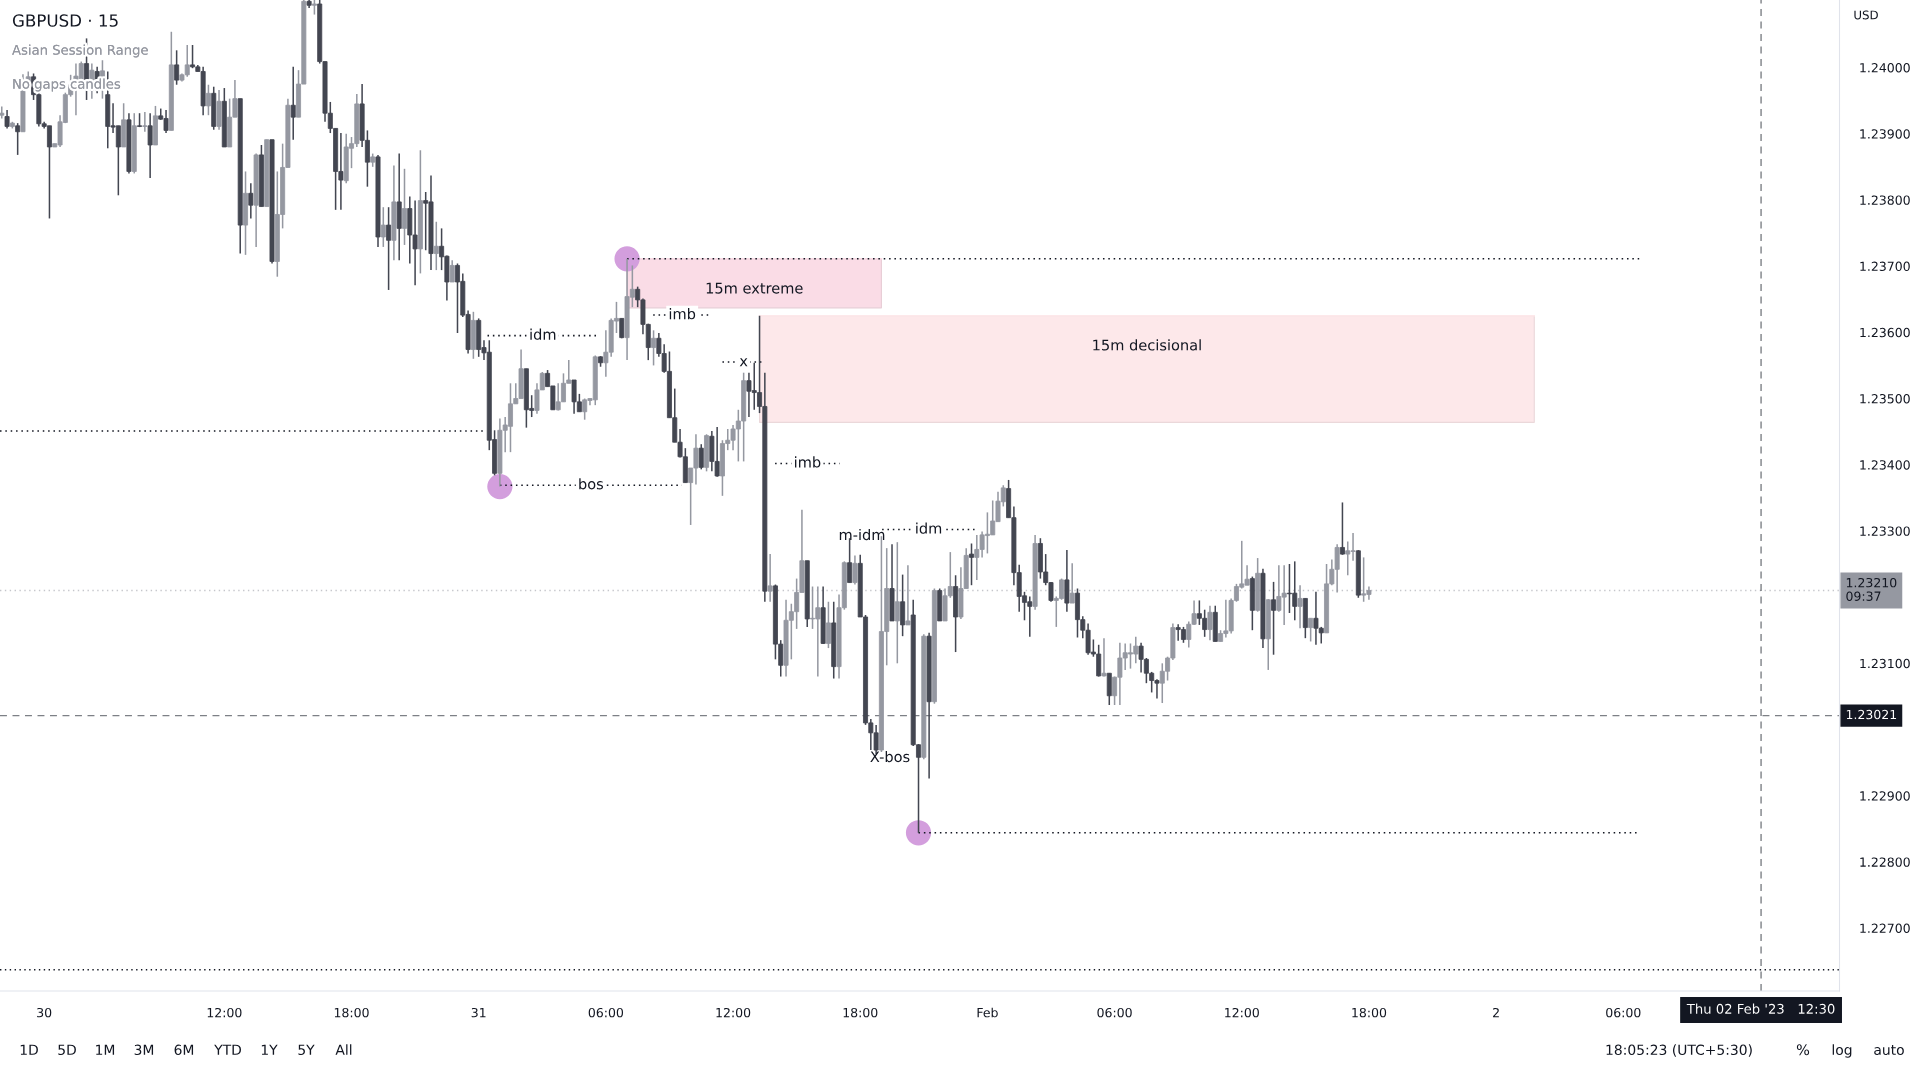 This screenshot has width=1919, height=1079. What do you see at coordinates (1147, 345) in the screenshot?
I see `series-label: 15m decisional` at bounding box center [1147, 345].